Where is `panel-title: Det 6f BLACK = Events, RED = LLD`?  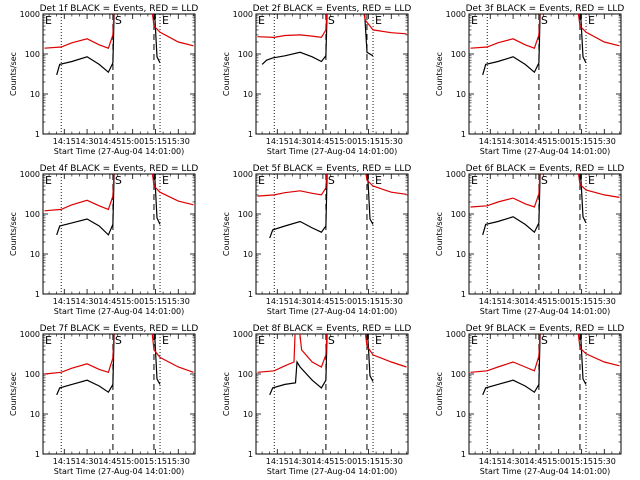 panel-title: Det 6f BLACK = Events, RED = LLD is located at coordinates (545, 169).